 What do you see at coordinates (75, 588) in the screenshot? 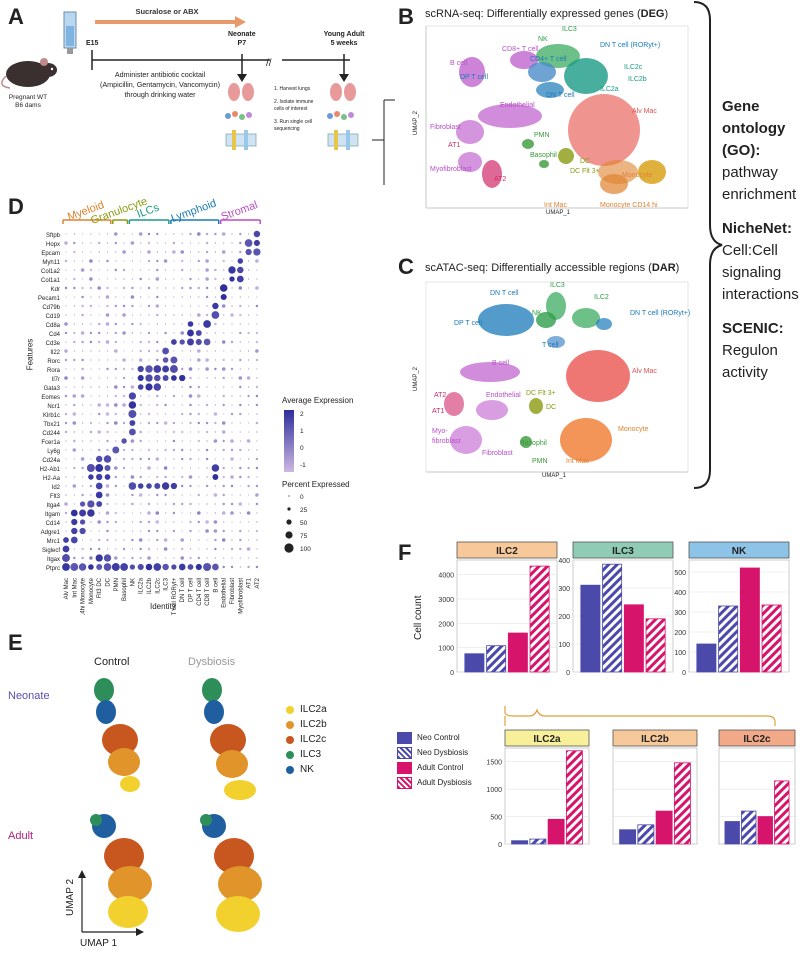
I see `identity-label: Int Mac` at bounding box center [75, 588].